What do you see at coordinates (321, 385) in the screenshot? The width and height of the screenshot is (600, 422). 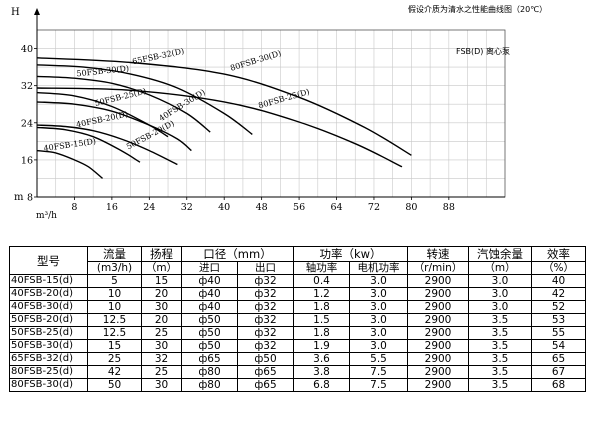 I see `table-cell: 6.8` at bounding box center [321, 385].